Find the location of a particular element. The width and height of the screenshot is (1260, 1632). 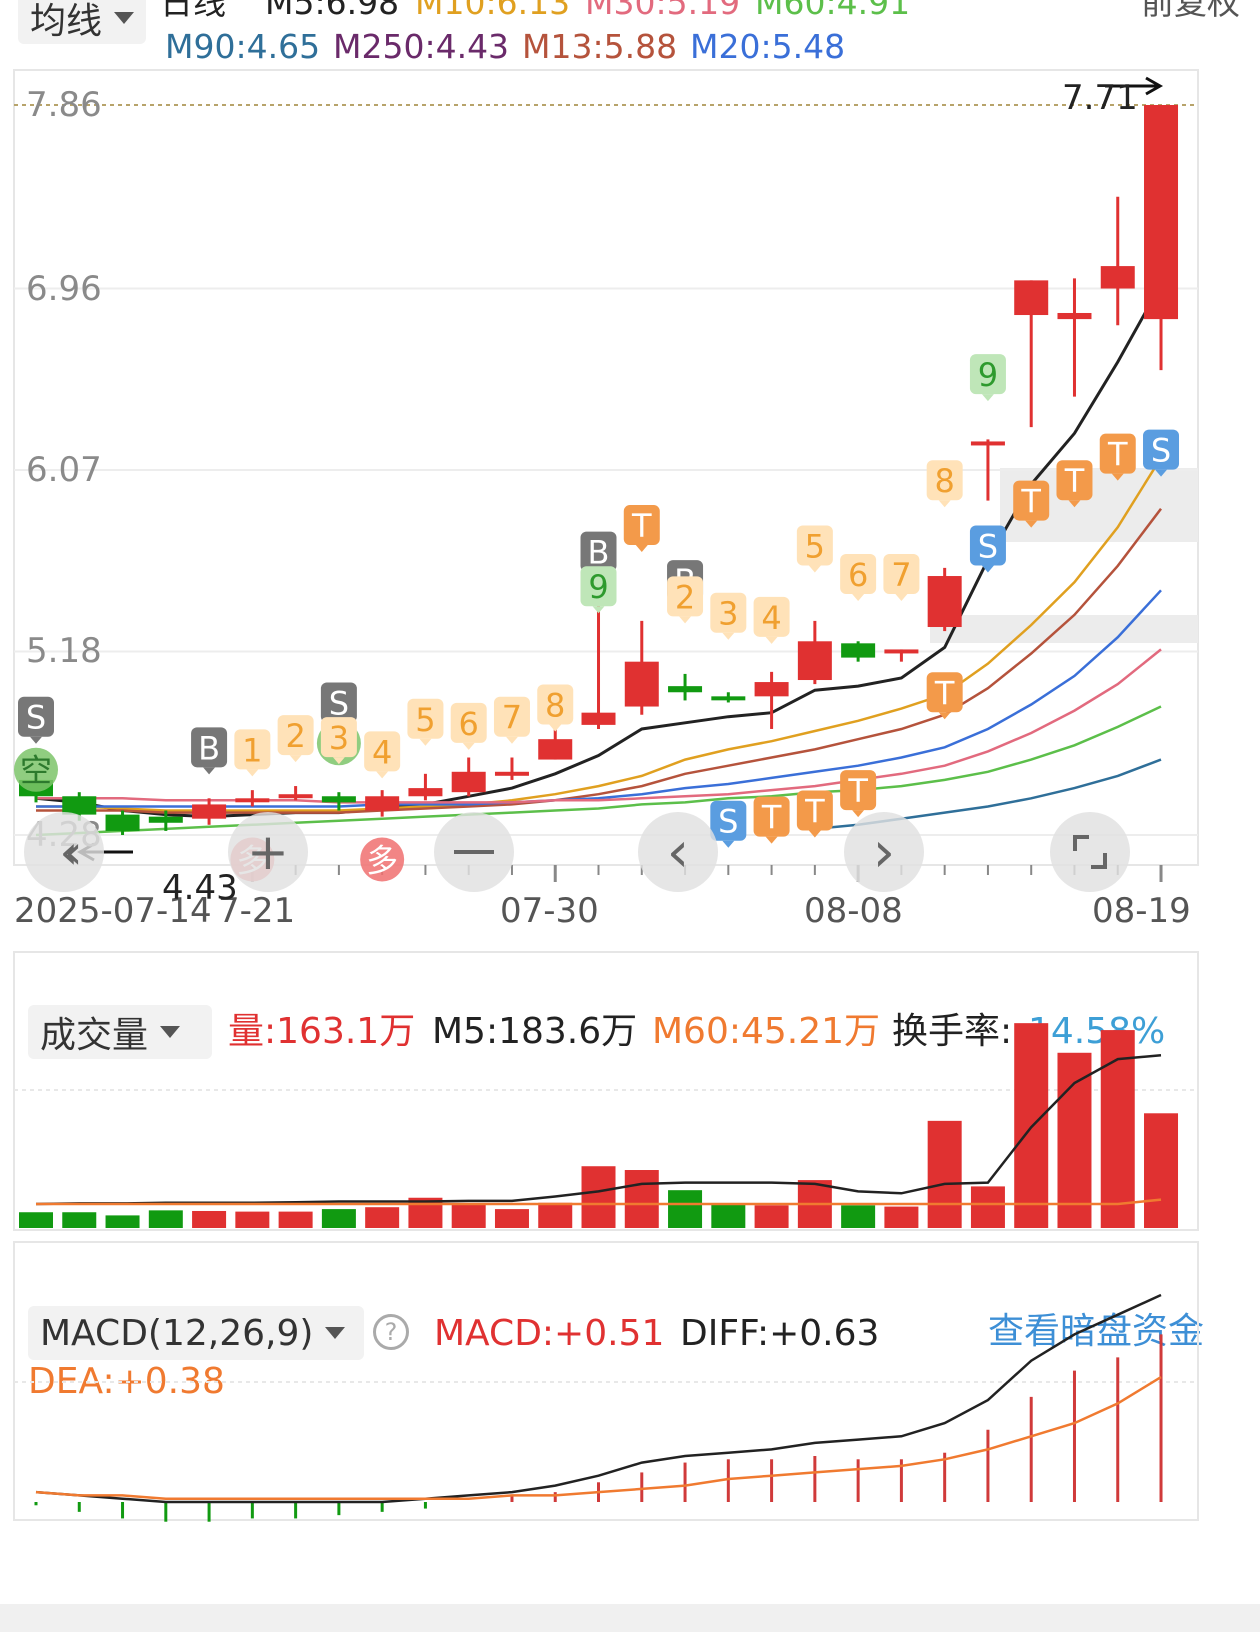

sequence-count-marker: 1 is located at coordinates (252, 753).